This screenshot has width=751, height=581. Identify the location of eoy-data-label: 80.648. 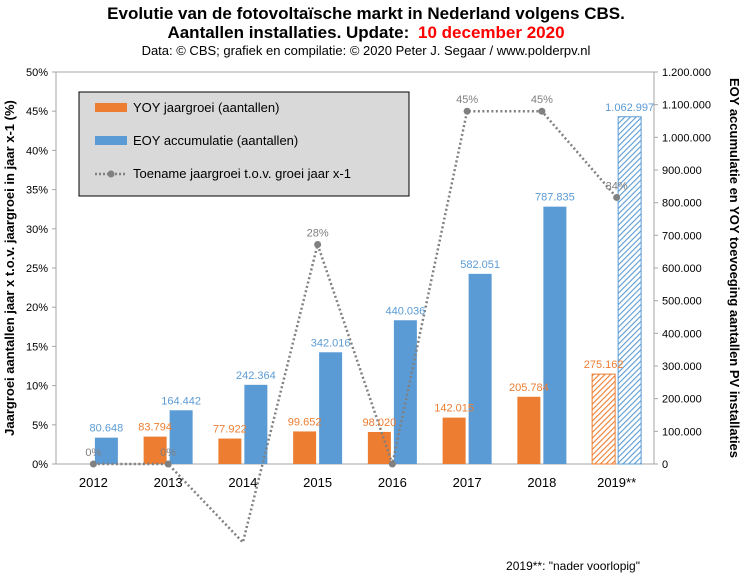
(107, 429).